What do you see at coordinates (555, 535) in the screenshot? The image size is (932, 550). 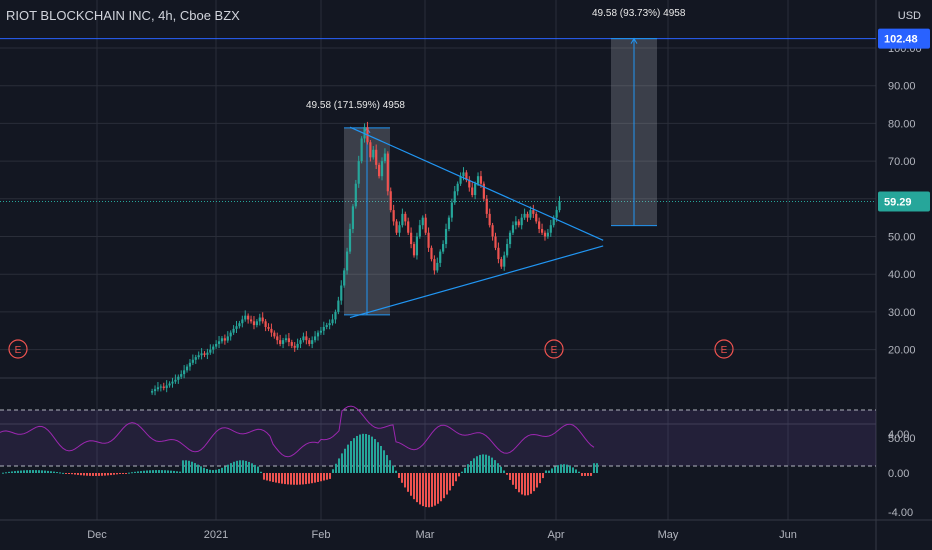 I see `time-tick-label: Apr` at bounding box center [555, 535].